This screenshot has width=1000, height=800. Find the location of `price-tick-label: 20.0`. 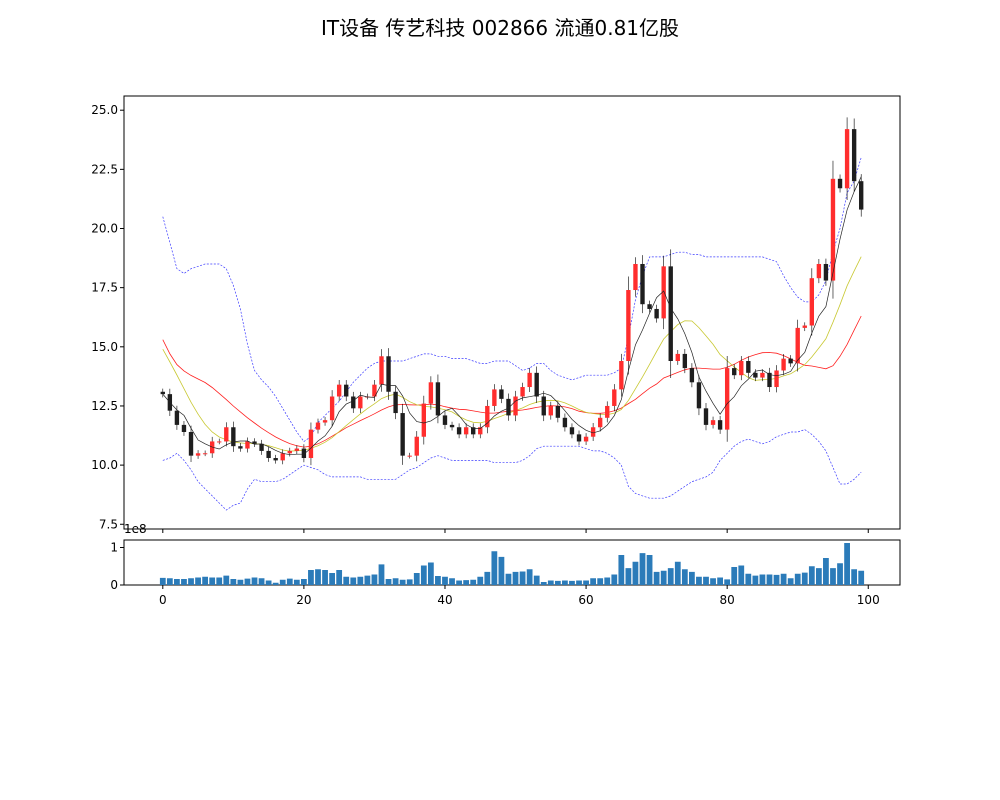

price-tick-label: 20.0 is located at coordinates (104, 229).